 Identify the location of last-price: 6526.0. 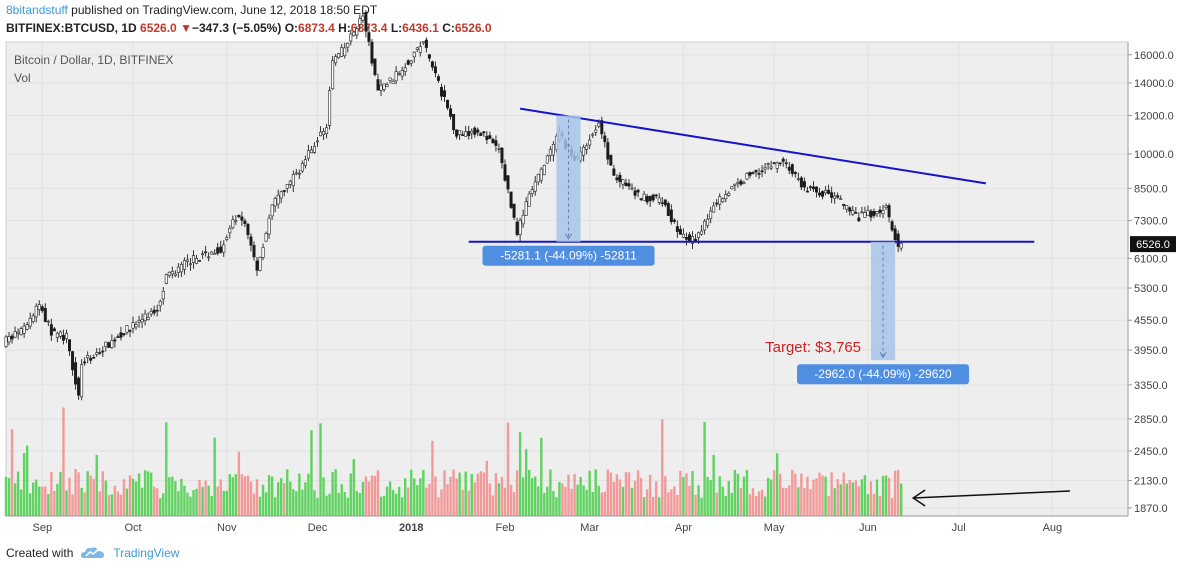
(158, 28).